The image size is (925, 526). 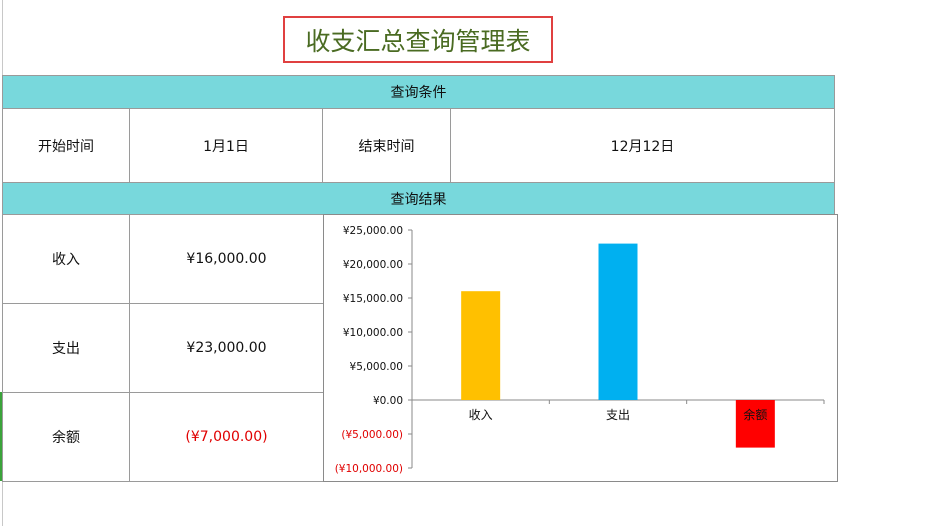 What do you see at coordinates (226, 259) in the screenshot?
I see `income-value: ¥16,000.00` at bounding box center [226, 259].